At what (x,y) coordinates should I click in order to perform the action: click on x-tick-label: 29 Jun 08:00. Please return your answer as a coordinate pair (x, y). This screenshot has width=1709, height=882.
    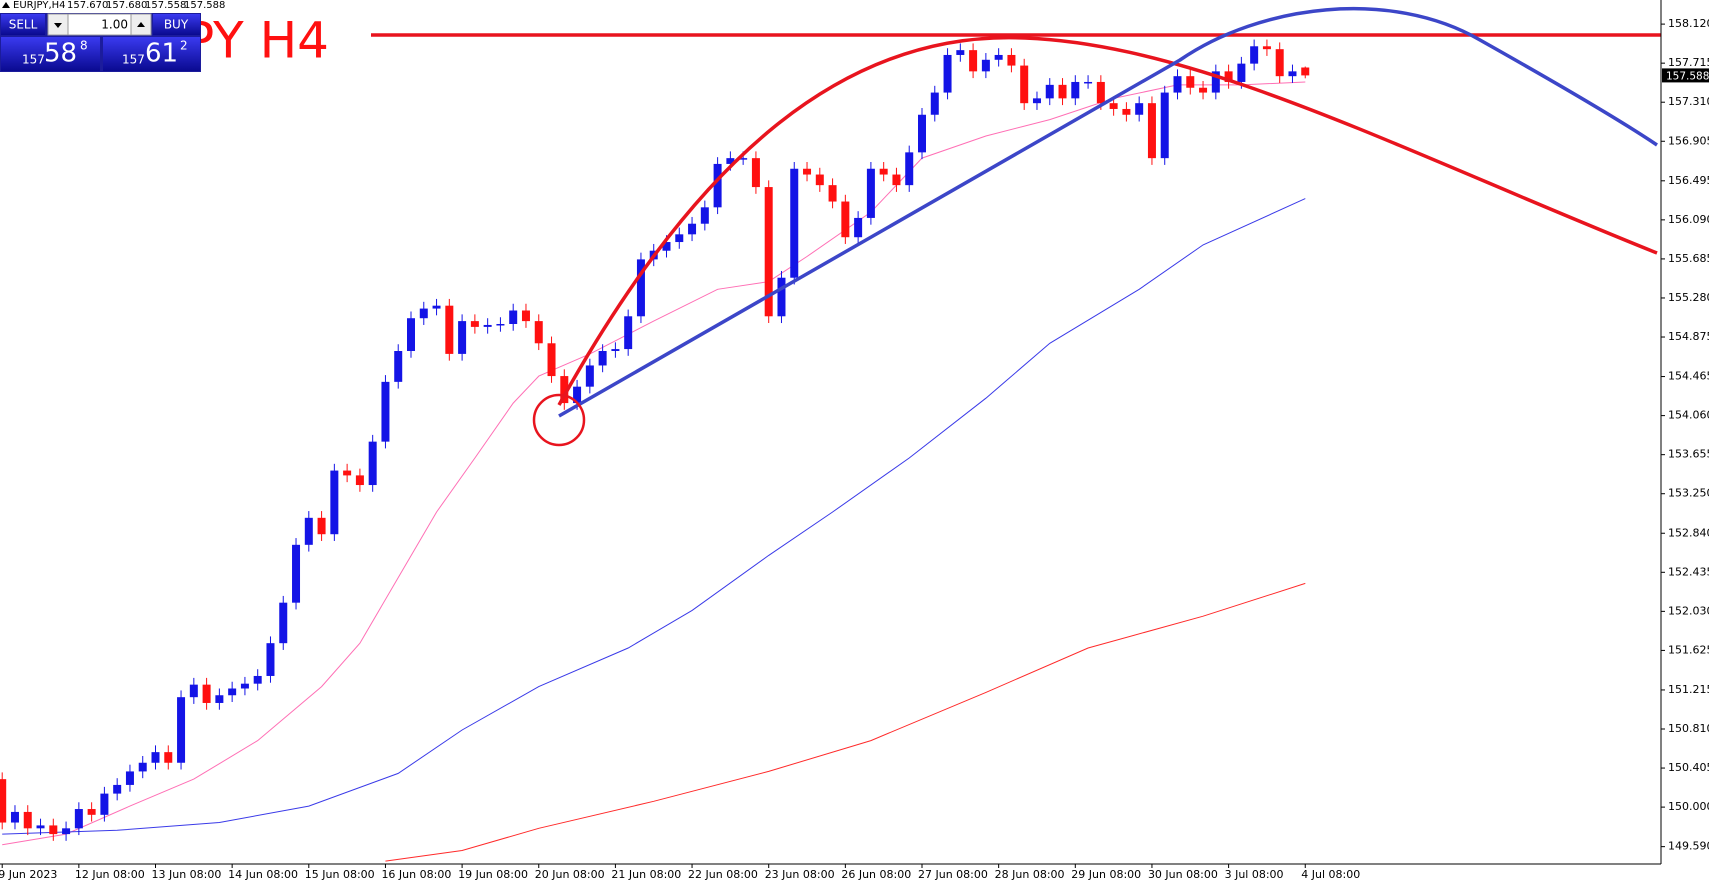
    Looking at the image, I should click on (1106, 874).